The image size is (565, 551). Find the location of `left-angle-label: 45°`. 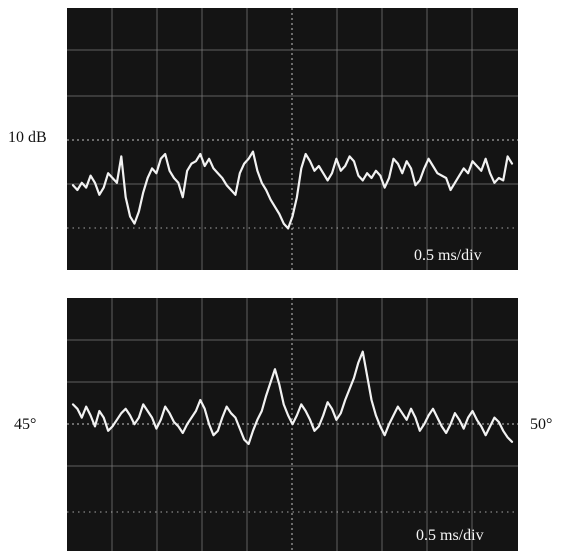

left-angle-label: 45° is located at coordinates (25, 425).